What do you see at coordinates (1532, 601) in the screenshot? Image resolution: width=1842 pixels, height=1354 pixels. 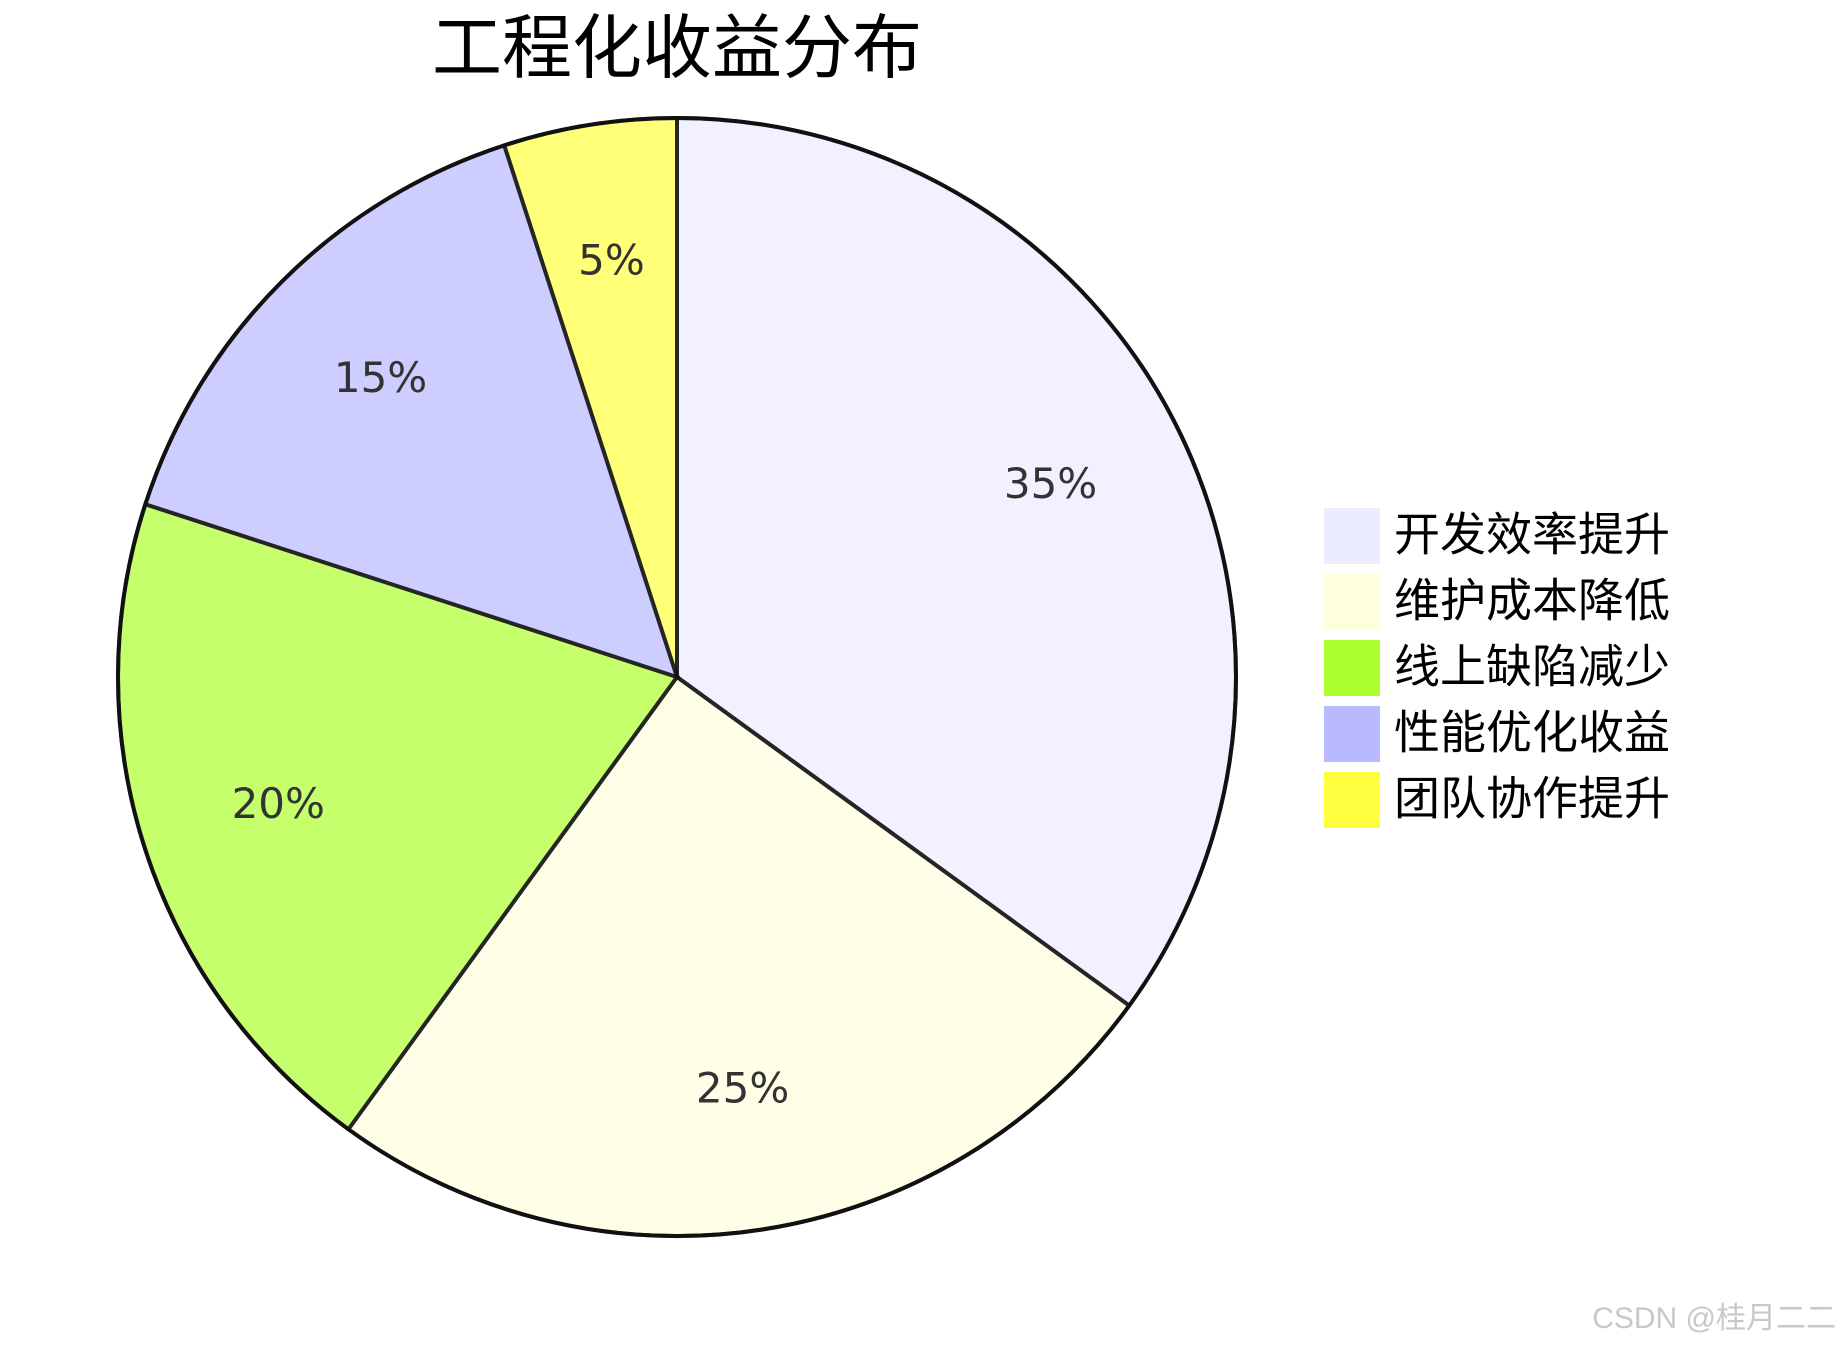 I see `legend-label: 维护成本降低` at bounding box center [1532, 601].